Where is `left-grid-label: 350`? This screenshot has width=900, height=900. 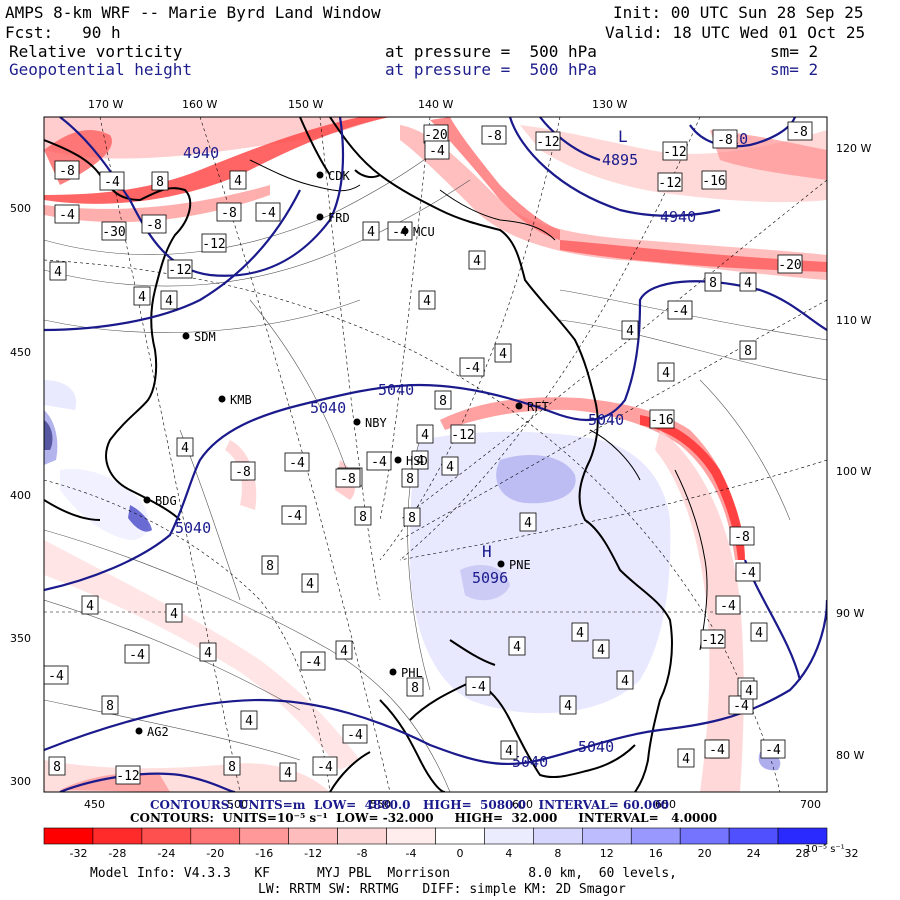
left-grid-label: 350 is located at coordinates (20, 638).